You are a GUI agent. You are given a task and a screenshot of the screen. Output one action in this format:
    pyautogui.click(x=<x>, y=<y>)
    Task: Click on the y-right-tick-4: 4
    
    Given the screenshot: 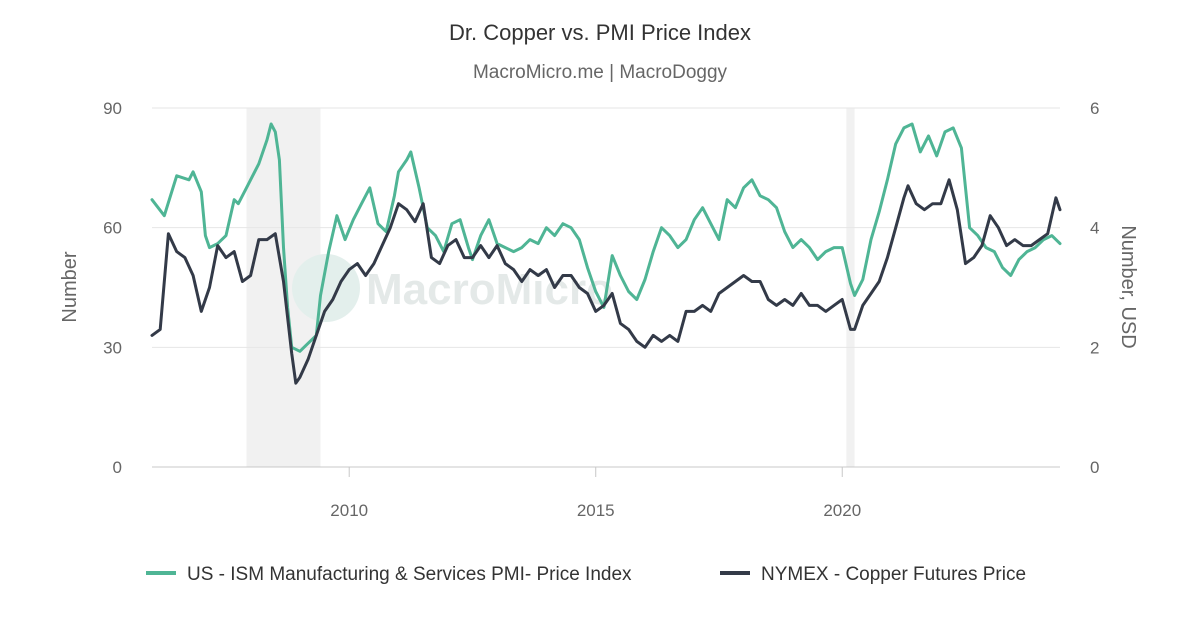 What is the action you would take?
    pyautogui.click(x=1094, y=228)
    